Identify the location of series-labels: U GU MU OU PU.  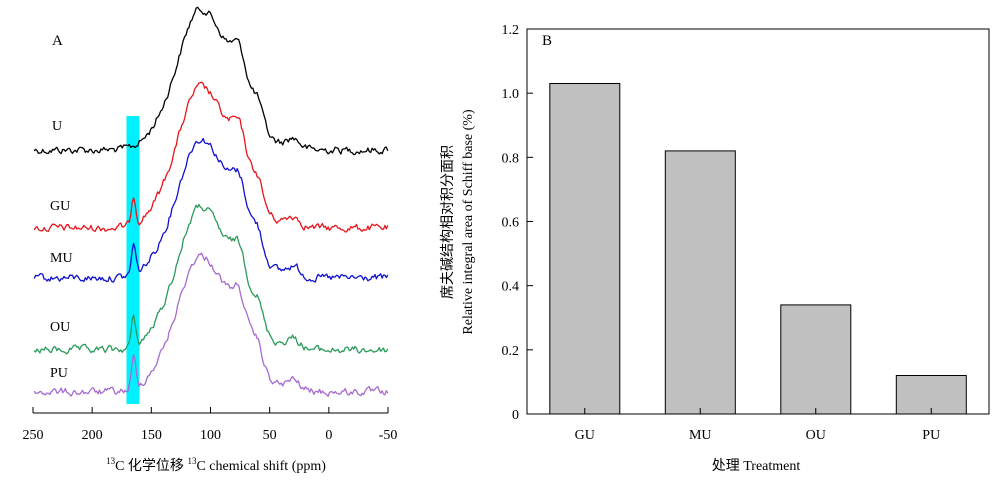
(61, 250).